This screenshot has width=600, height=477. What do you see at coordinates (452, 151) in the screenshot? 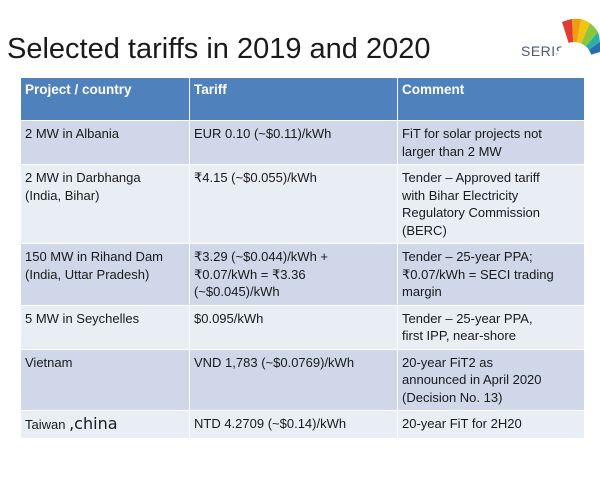
I see `cell-line: larger than 2 MW` at bounding box center [452, 151].